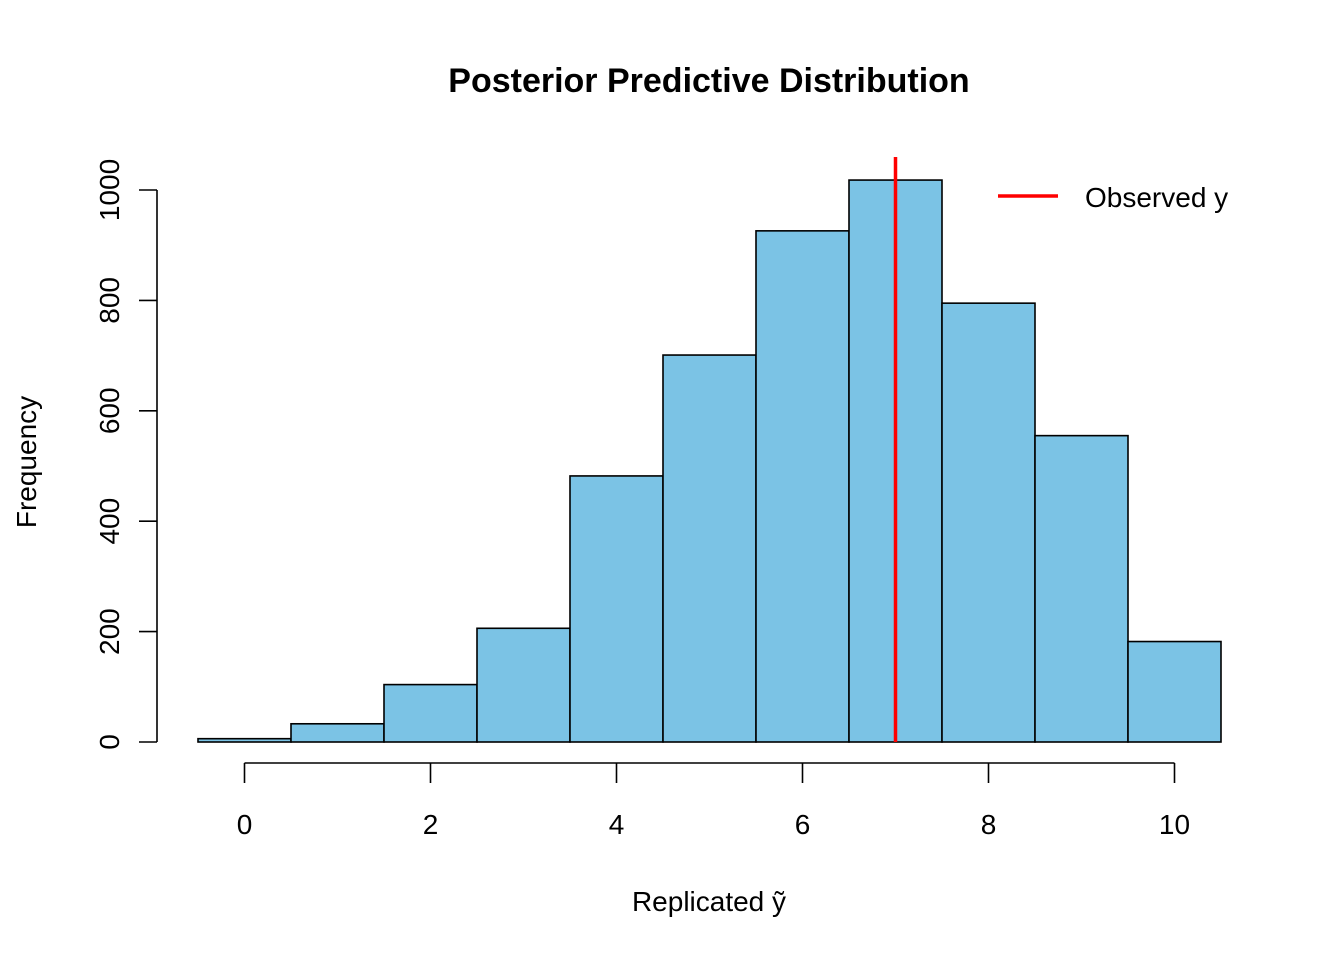  Describe the element at coordinates (109, 410) in the screenshot. I see `y-tick-label: 600` at that location.